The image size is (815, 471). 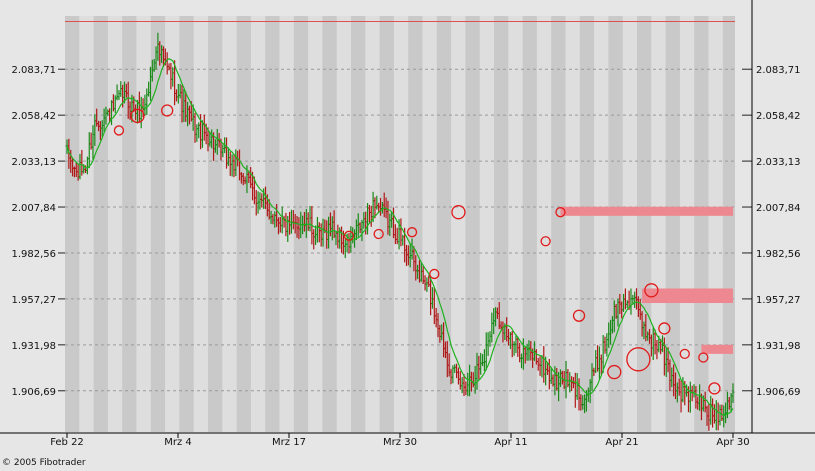 I want to click on y-tick-label-left: 2.058,42, so click(x=33, y=116).